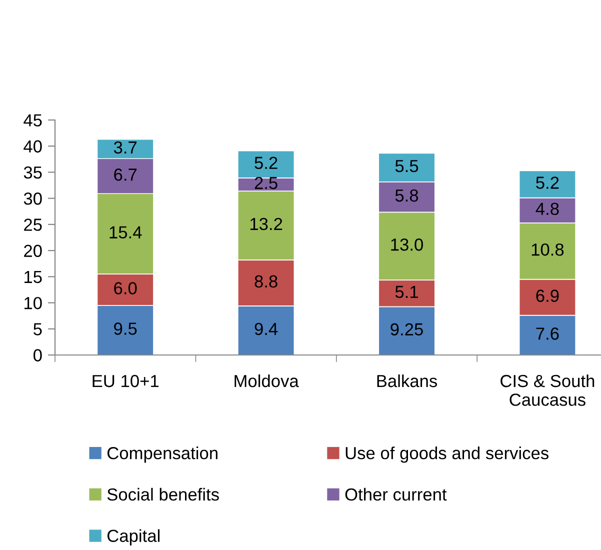 This screenshot has width=601, height=550. I want to click on y-tick-label: 10, so click(33, 303).